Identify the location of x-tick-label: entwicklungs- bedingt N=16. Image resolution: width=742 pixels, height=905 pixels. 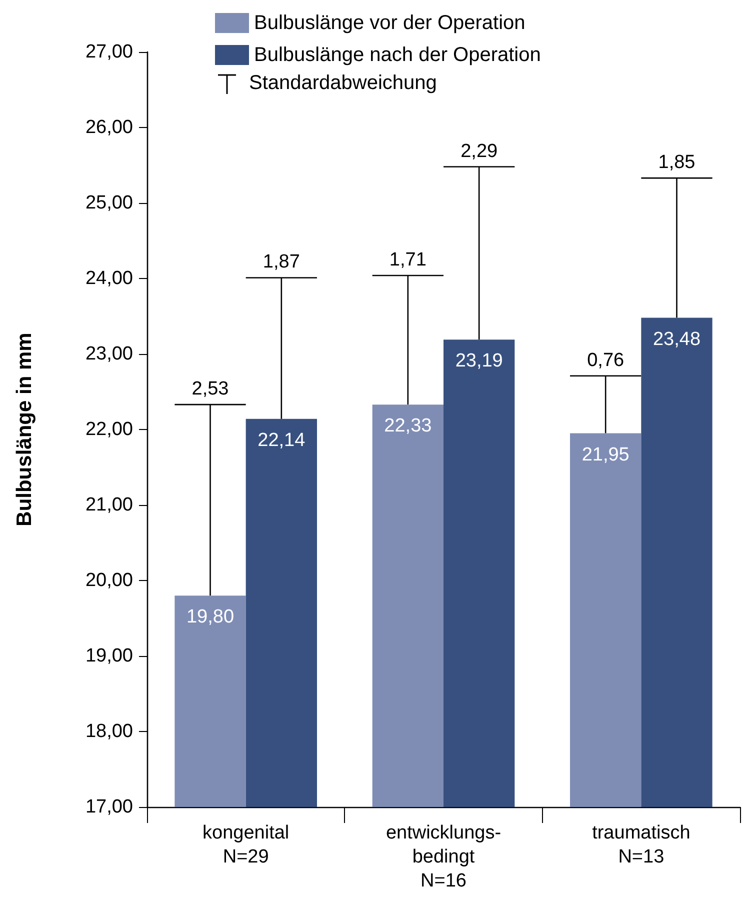
(444, 857).